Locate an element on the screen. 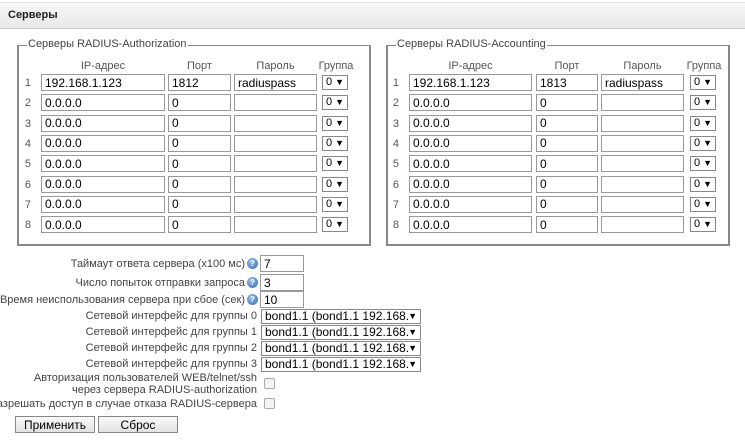 The height and width of the screenshot is (442, 745). group-value: 0 is located at coordinates (329, 142).